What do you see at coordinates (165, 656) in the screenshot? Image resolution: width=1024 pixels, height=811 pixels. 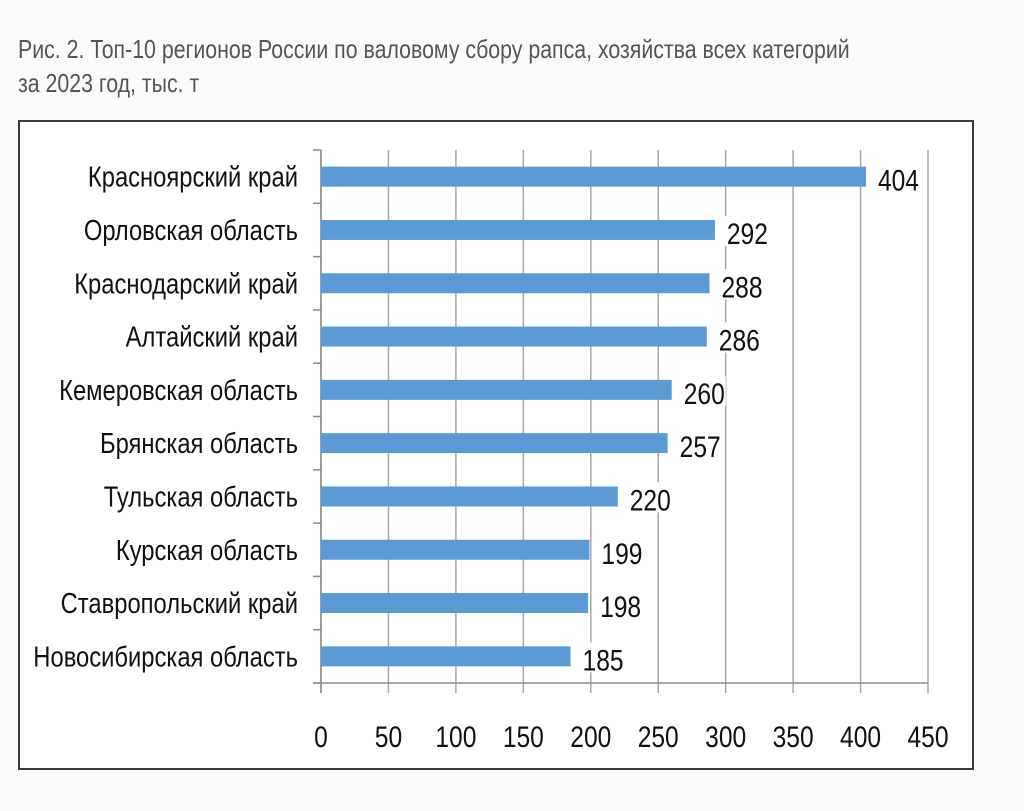 I see `category-label: Новосибирская область` at bounding box center [165, 656].